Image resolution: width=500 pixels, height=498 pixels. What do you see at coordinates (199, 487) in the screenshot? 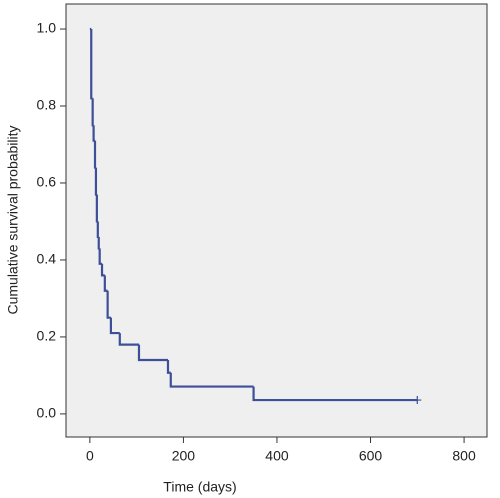
I see `x-axis-label: Time (days)` at bounding box center [199, 487].